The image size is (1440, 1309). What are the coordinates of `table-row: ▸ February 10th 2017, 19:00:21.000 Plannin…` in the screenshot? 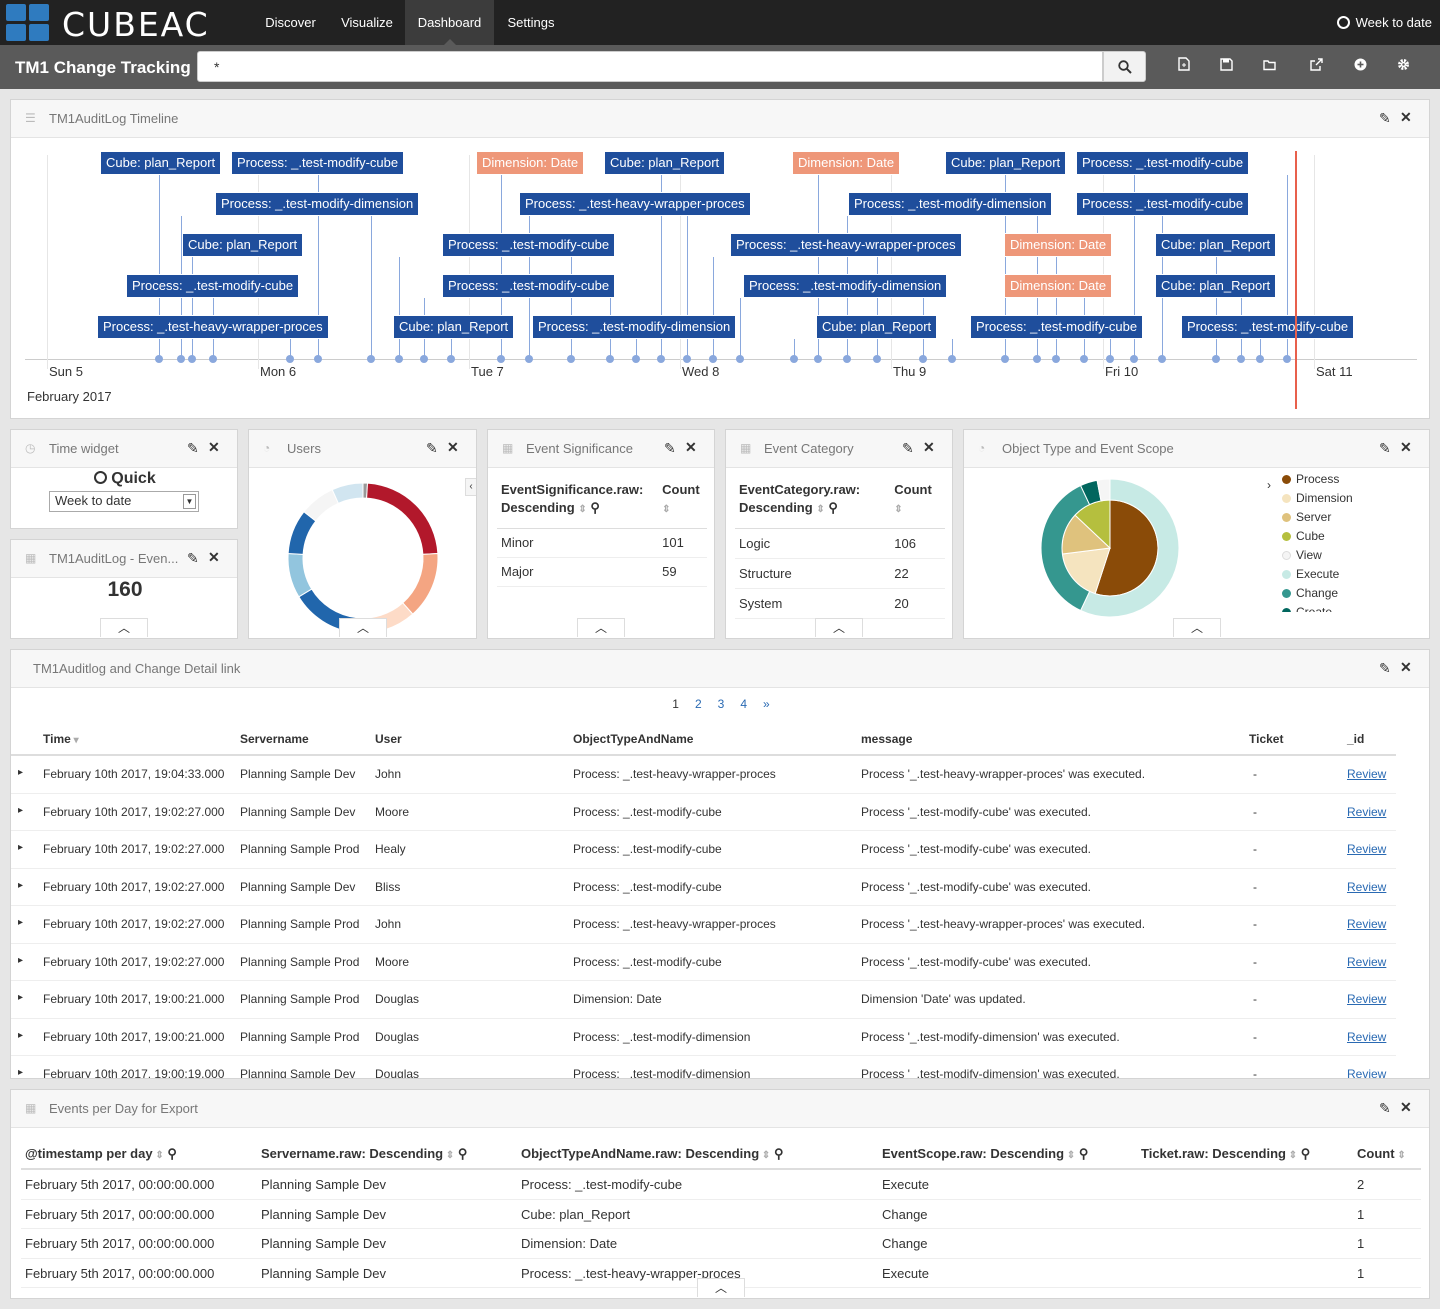 It's located at (703, 1000).